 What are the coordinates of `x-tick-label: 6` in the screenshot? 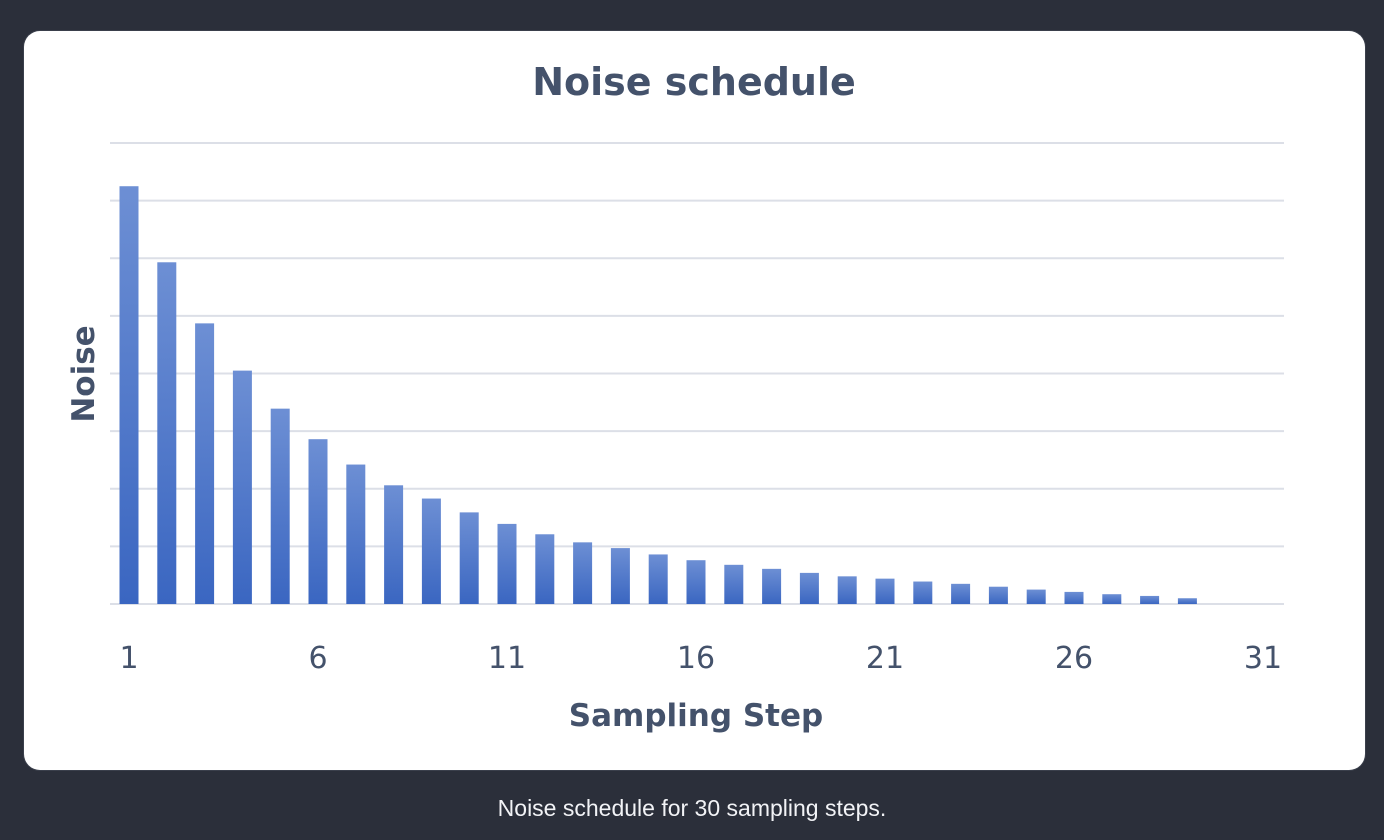 It's located at (317, 658).